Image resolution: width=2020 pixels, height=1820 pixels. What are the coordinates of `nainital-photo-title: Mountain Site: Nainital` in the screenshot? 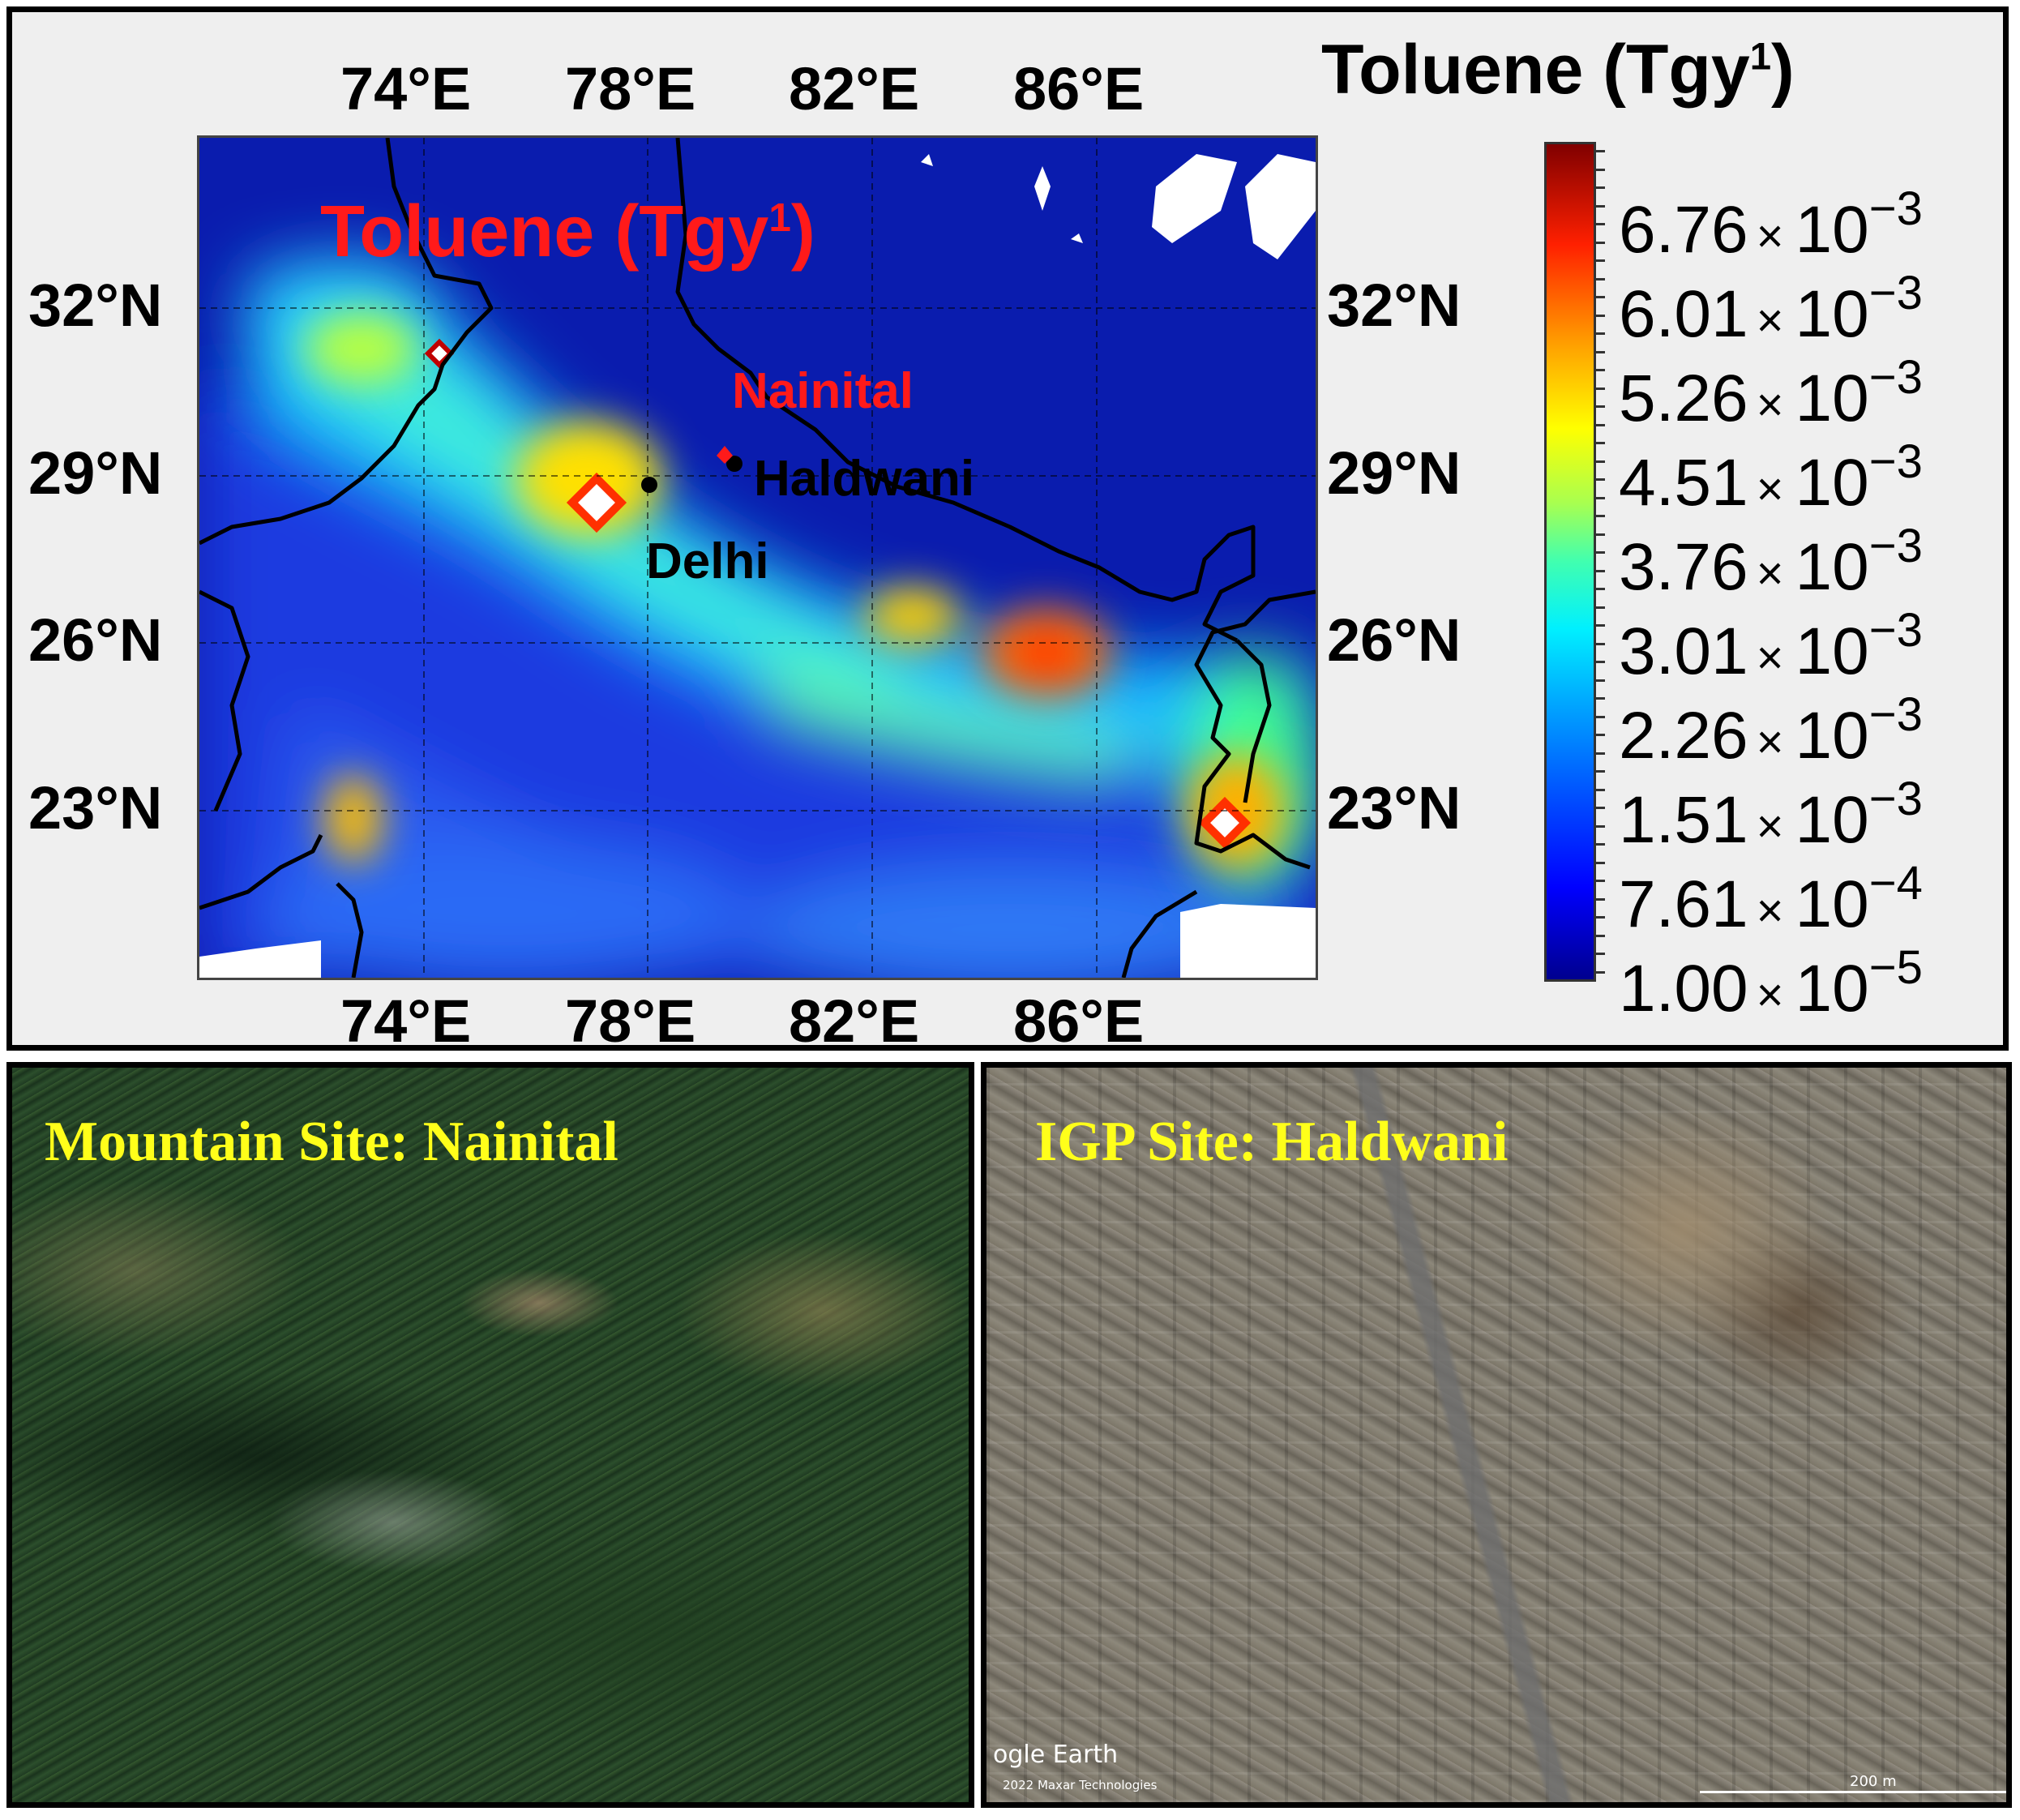 It's located at (331, 1142).